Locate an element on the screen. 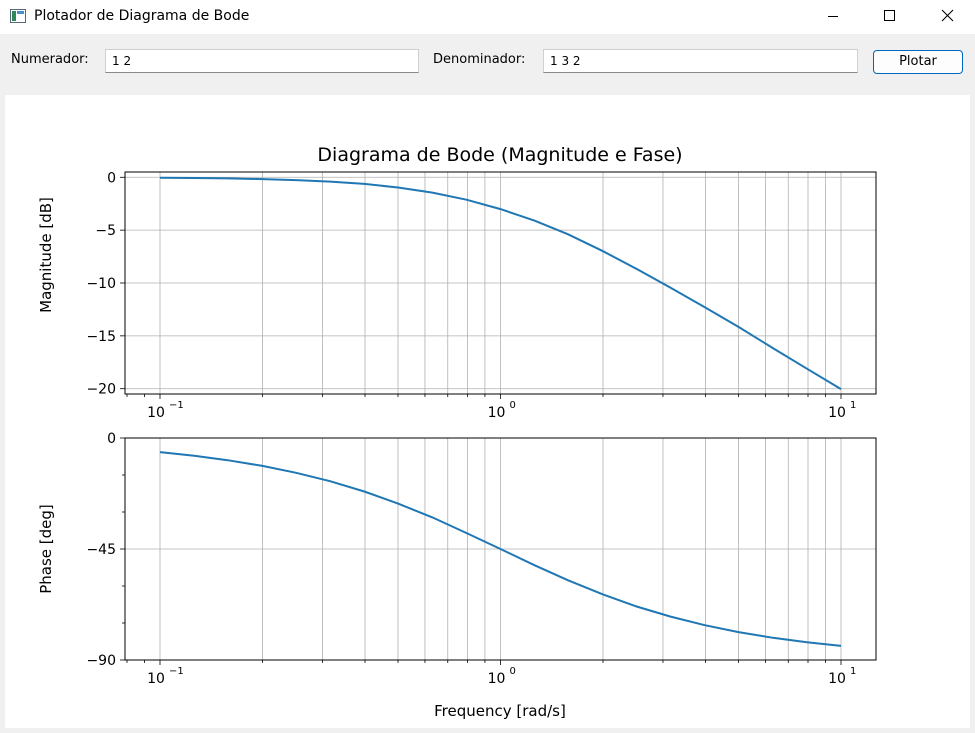  minimize-icon is located at coordinates (833, 16).